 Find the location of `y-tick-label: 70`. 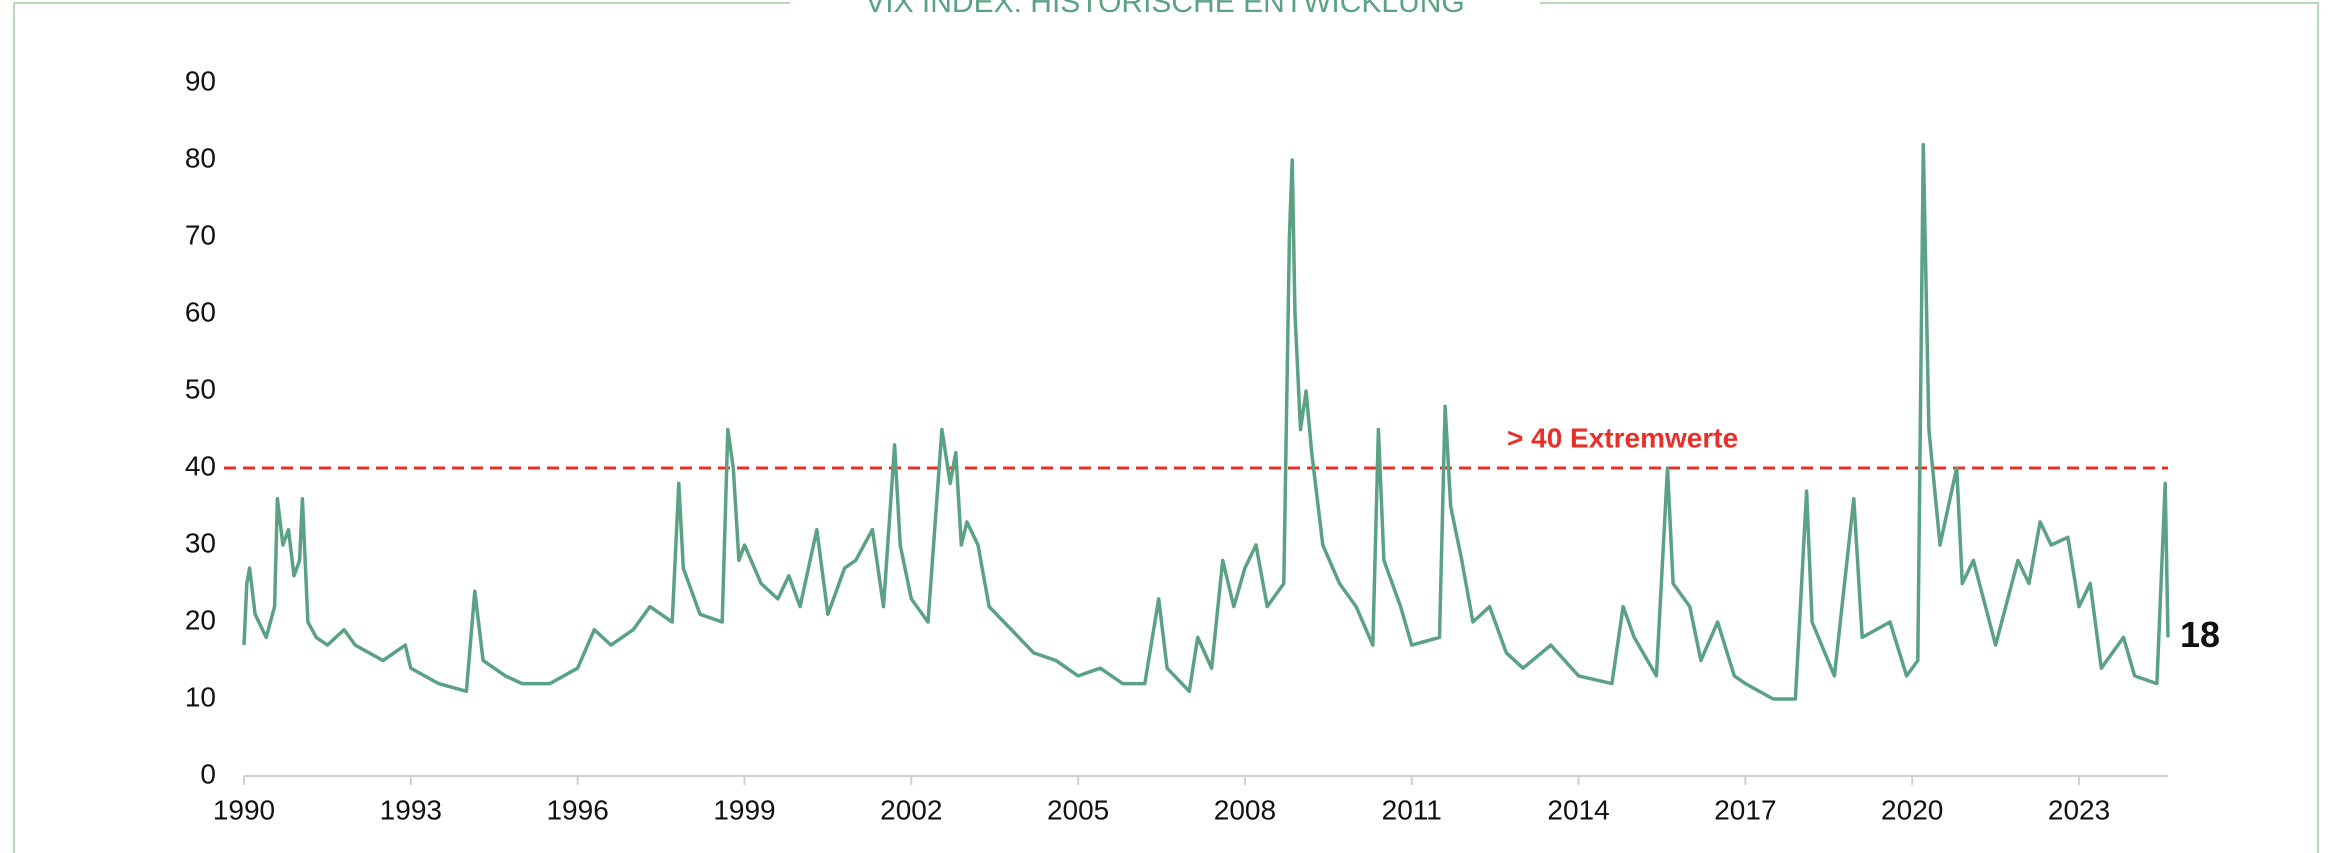

y-tick-label: 70 is located at coordinates (200, 234).